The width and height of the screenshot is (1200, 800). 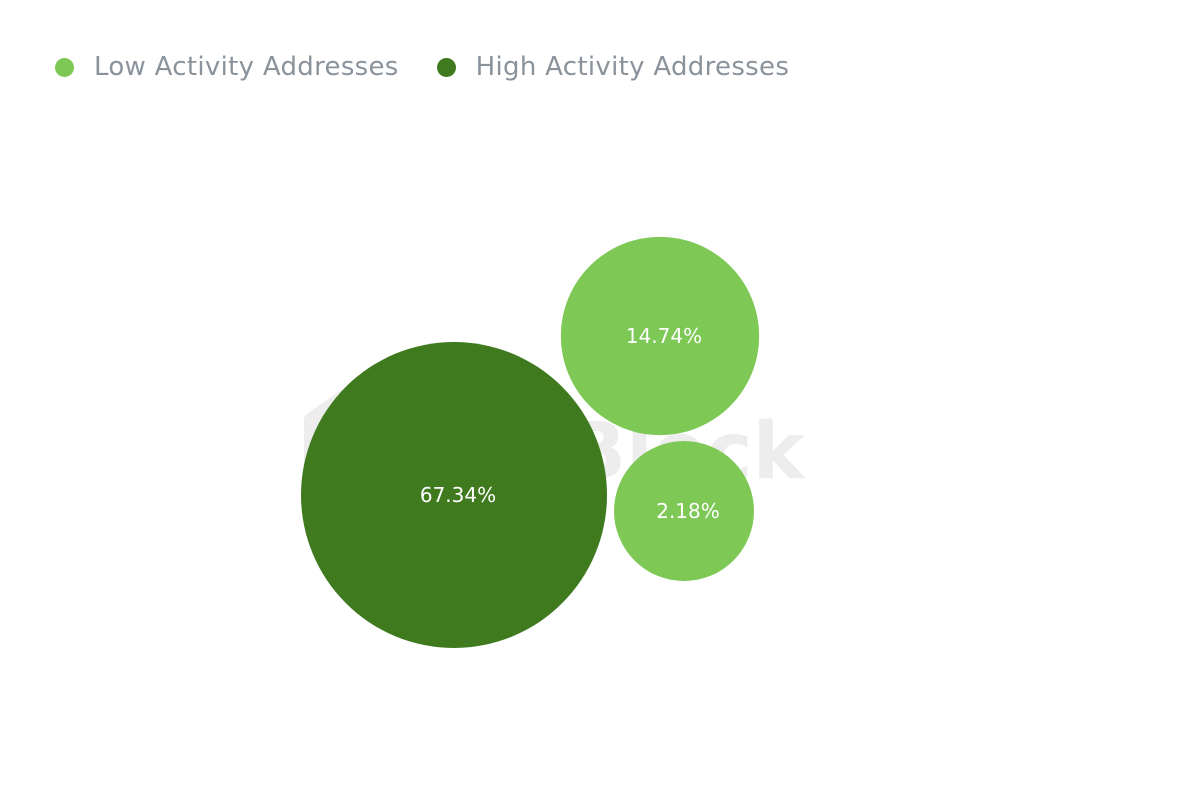 I want to click on legend-marker-low-activity, so click(x=64, y=67).